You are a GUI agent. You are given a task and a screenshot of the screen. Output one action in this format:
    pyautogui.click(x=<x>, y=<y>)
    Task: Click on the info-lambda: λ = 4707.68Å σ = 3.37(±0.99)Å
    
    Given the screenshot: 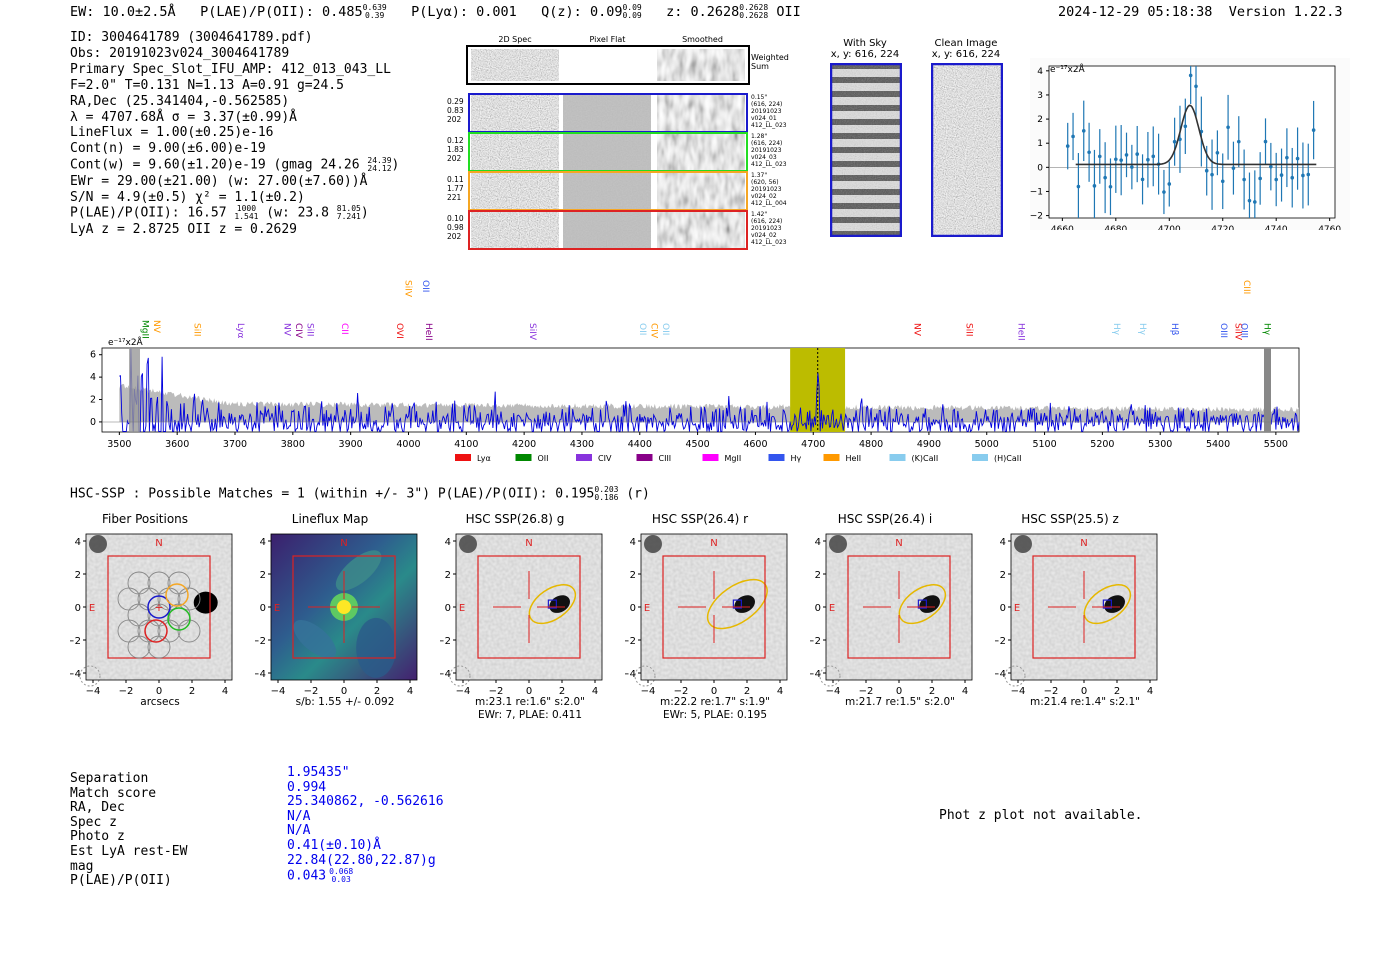 What is the action you would take?
    pyautogui.click(x=183, y=117)
    